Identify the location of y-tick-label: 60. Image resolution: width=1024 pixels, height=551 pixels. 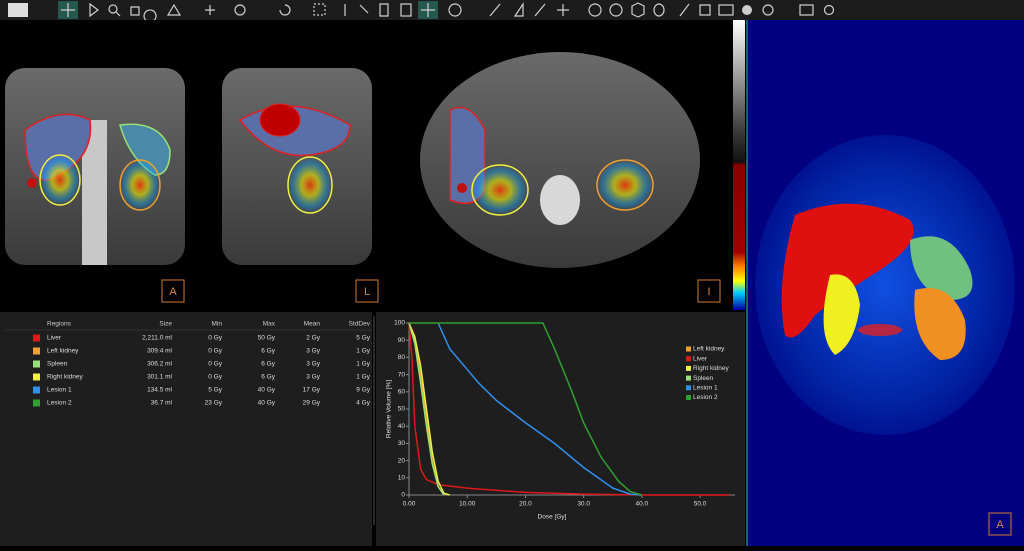
(402, 392).